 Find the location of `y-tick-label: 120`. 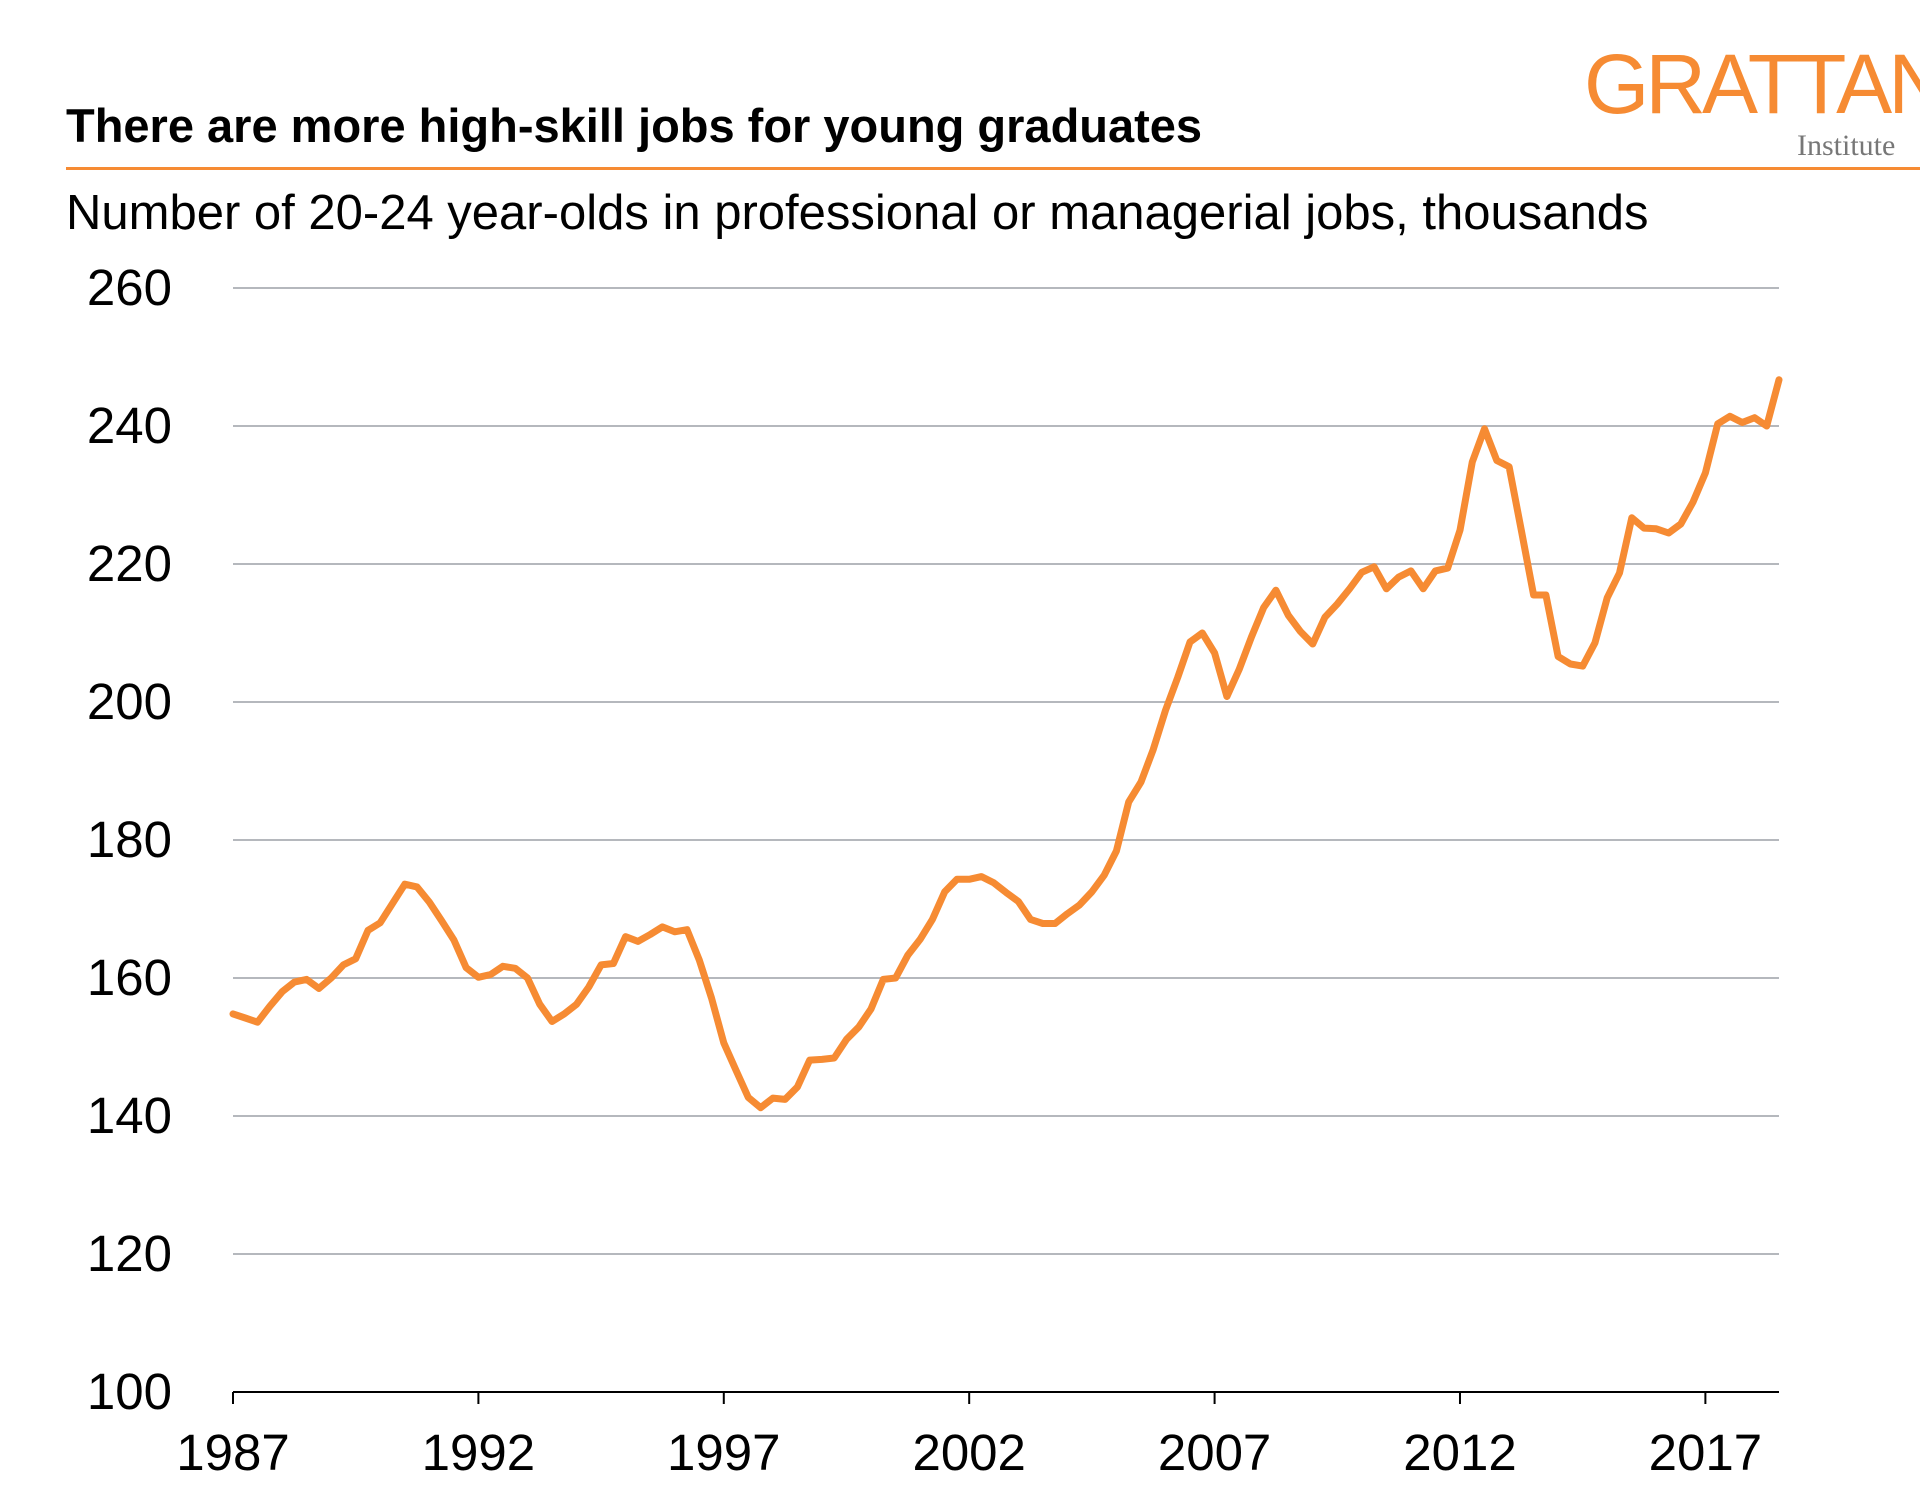

y-tick-label: 120 is located at coordinates (129, 1253).